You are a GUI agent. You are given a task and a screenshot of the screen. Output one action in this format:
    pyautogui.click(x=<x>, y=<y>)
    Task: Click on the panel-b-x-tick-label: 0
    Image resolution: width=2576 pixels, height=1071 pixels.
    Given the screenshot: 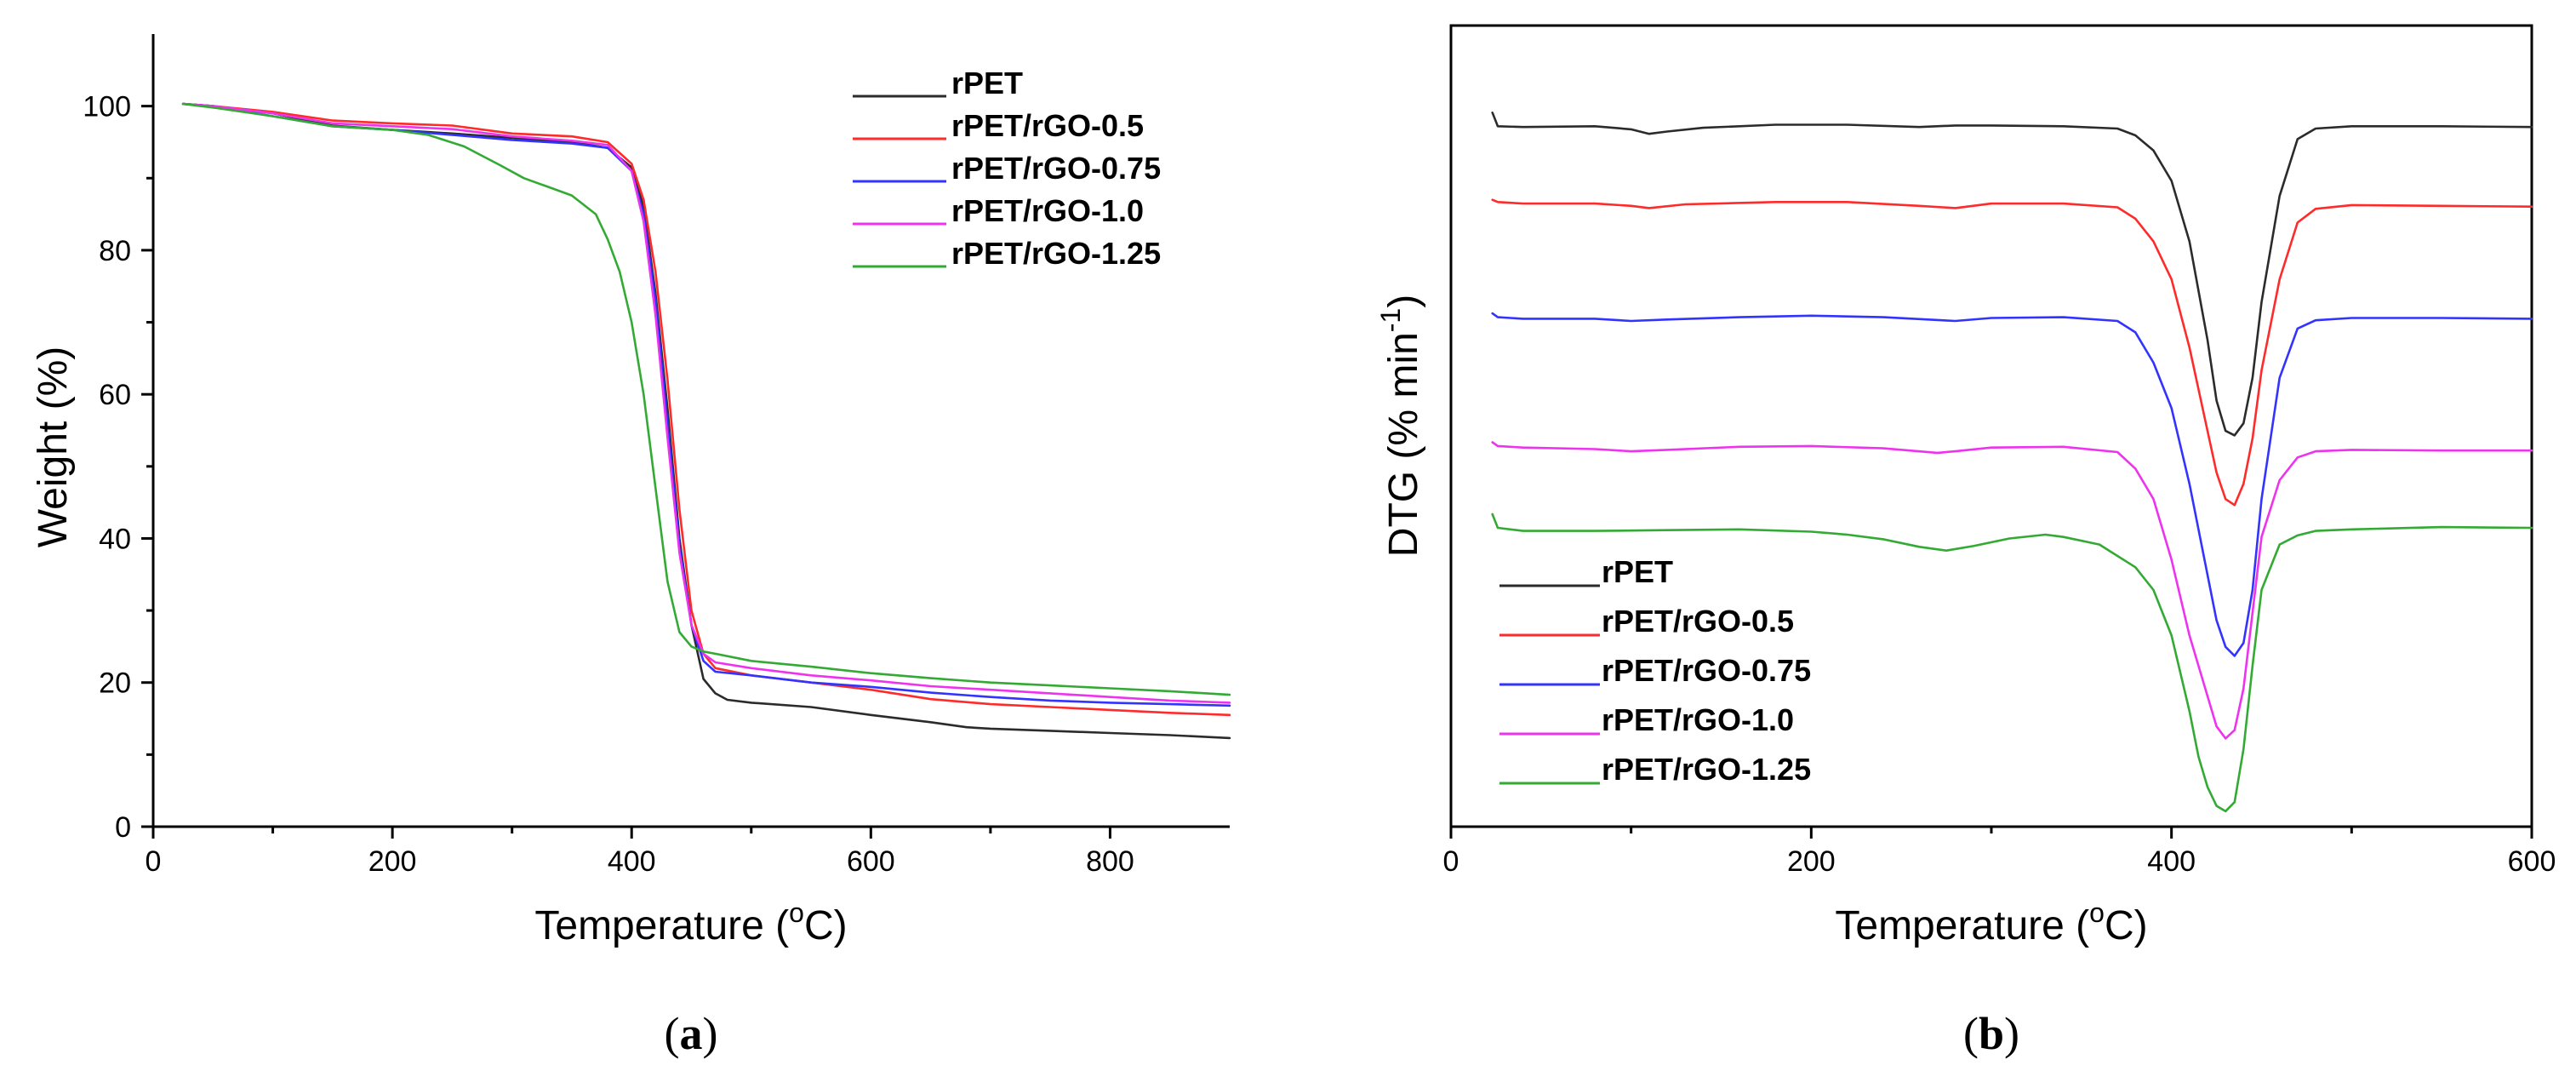 What is the action you would take?
    pyautogui.click(x=1451, y=861)
    